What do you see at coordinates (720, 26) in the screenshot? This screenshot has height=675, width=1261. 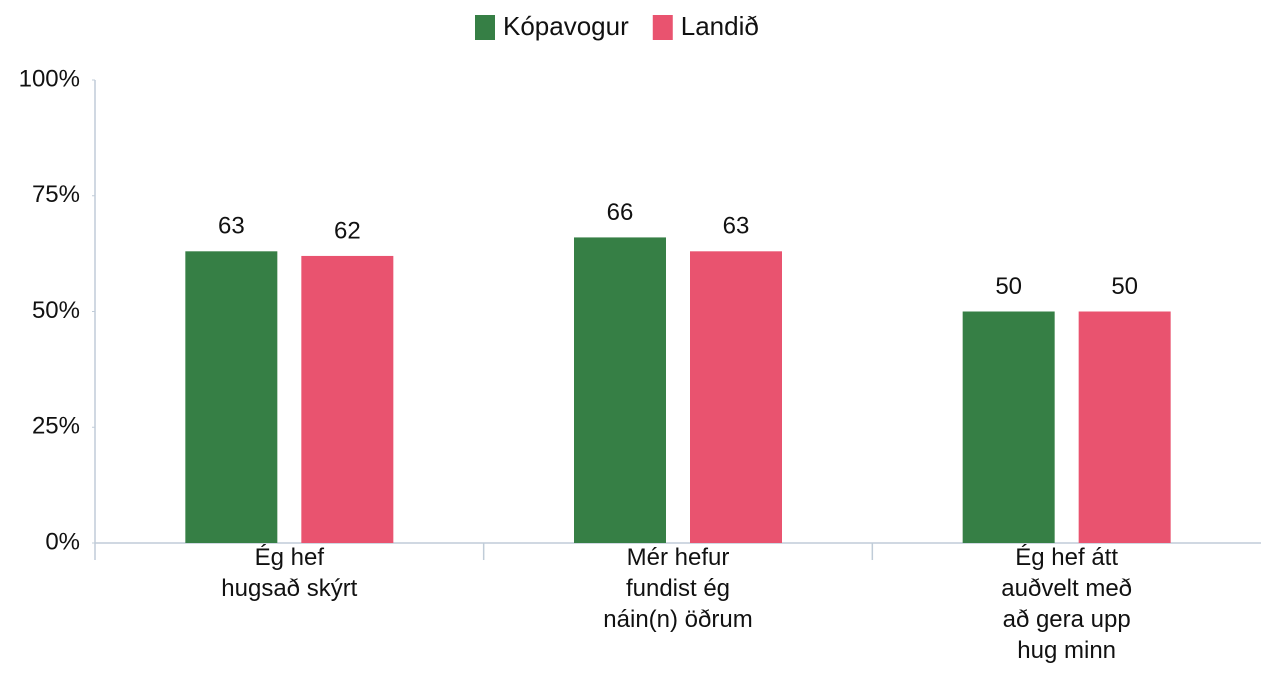 I see `legend-label: Landið` at bounding box center [720, 26].